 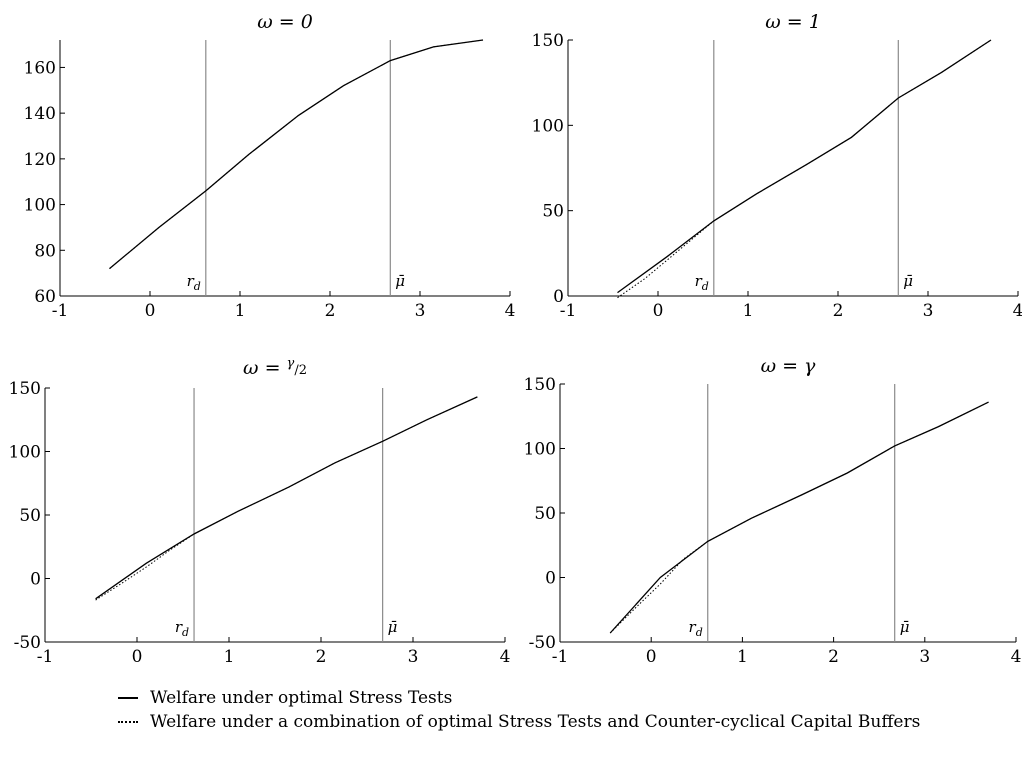 I want to click on legend-dotted-line-icon, so click(x=128, y=722).